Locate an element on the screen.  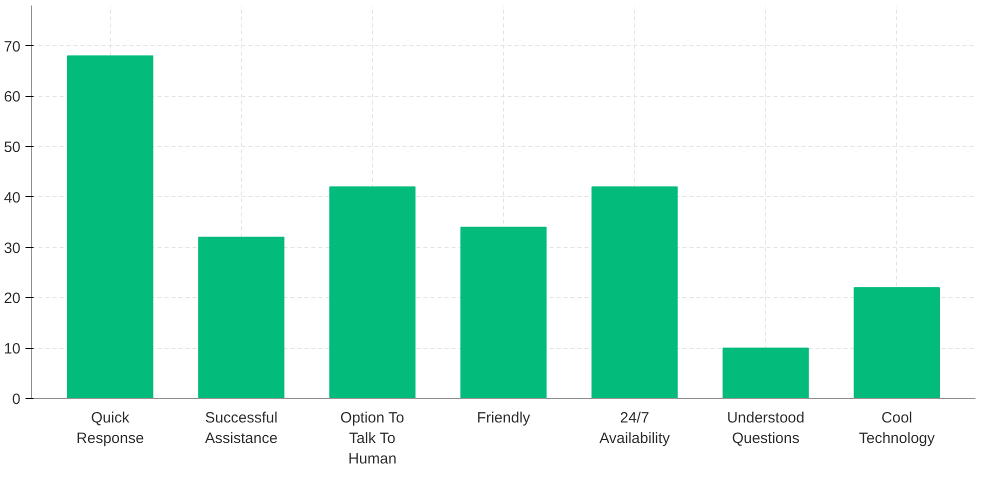
y-tick-label: 40 is located at coordinates (12, 197).